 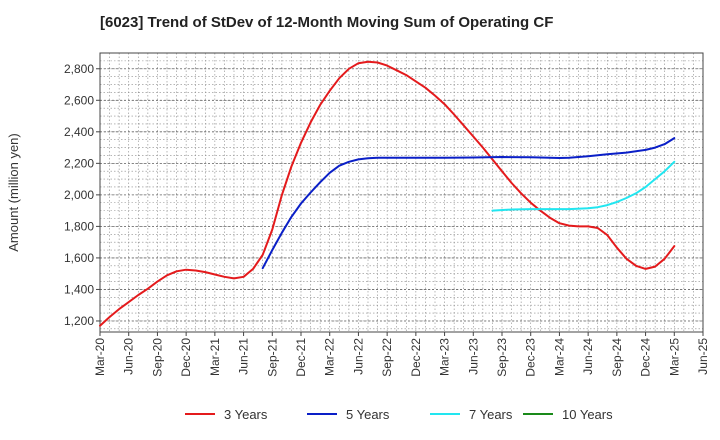 I want to click on y-tick-label: 1,800, so click(x=79, y=226).